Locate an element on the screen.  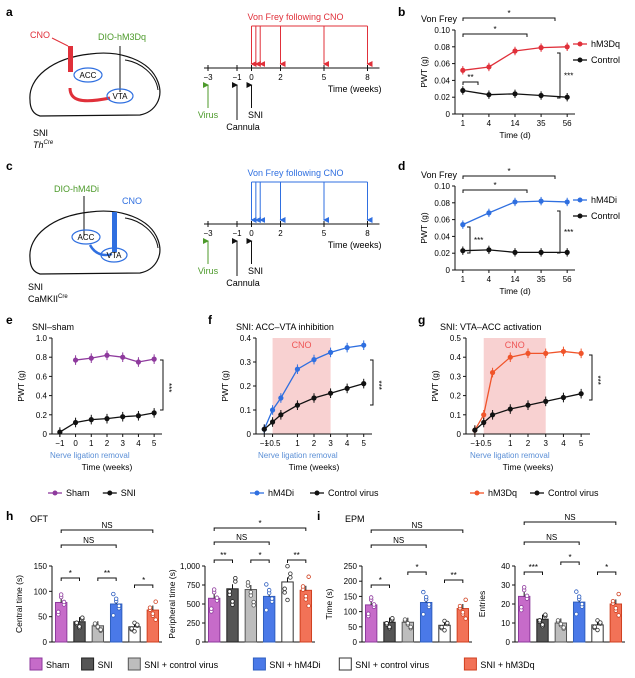
sni-label-c: SNI is located at coordinates (35, 287).